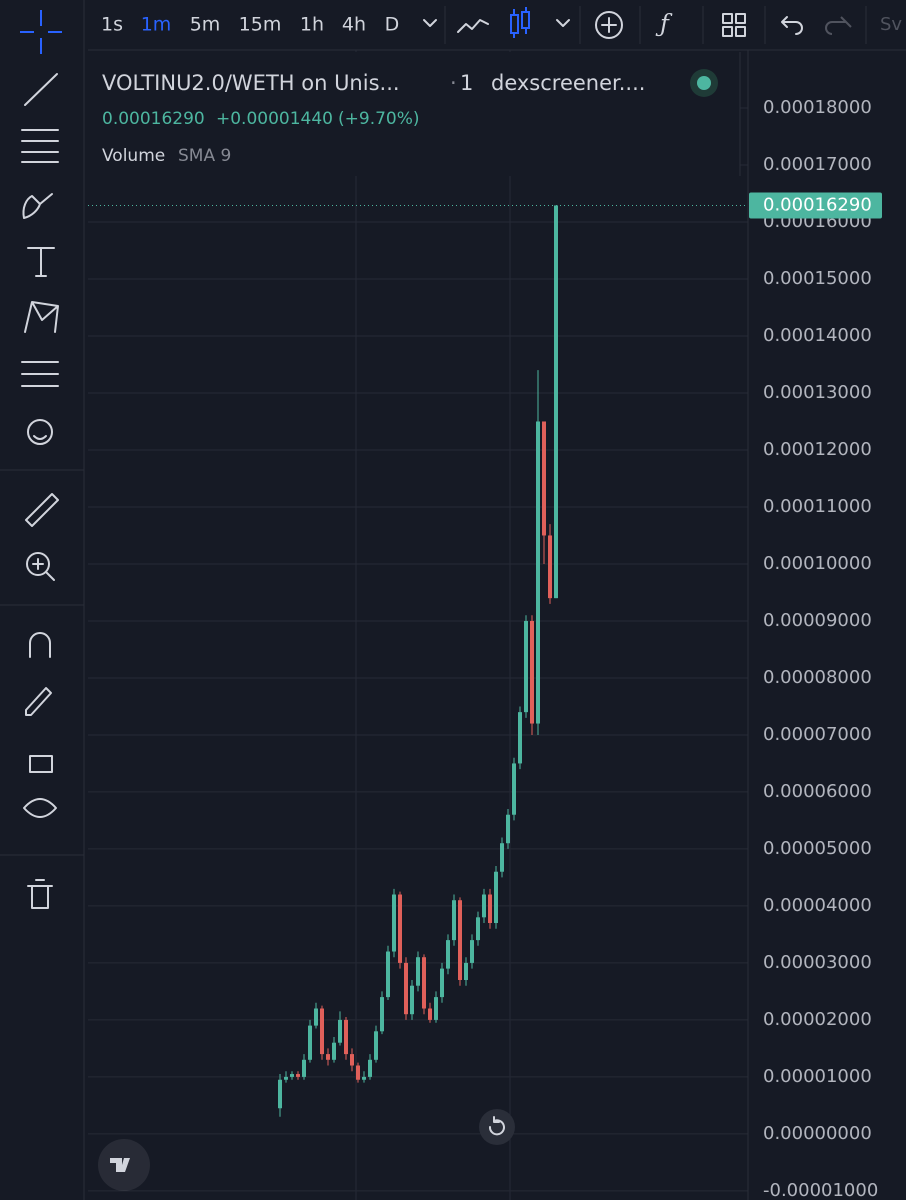 The width and height of the screenshot is (906, 1200). Describe the element at coordinates (120, 1165) in the screenshot. I see `logo` at that location.